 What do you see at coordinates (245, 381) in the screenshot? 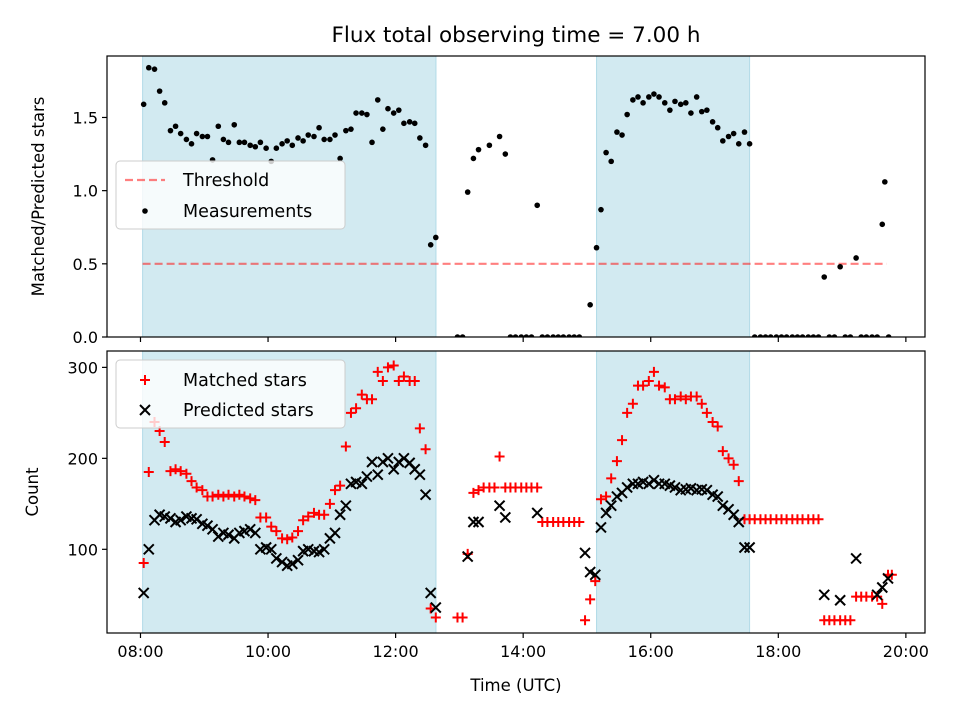
I see `legend-label-matched: Matched stars` at bounding box center [245, 381].